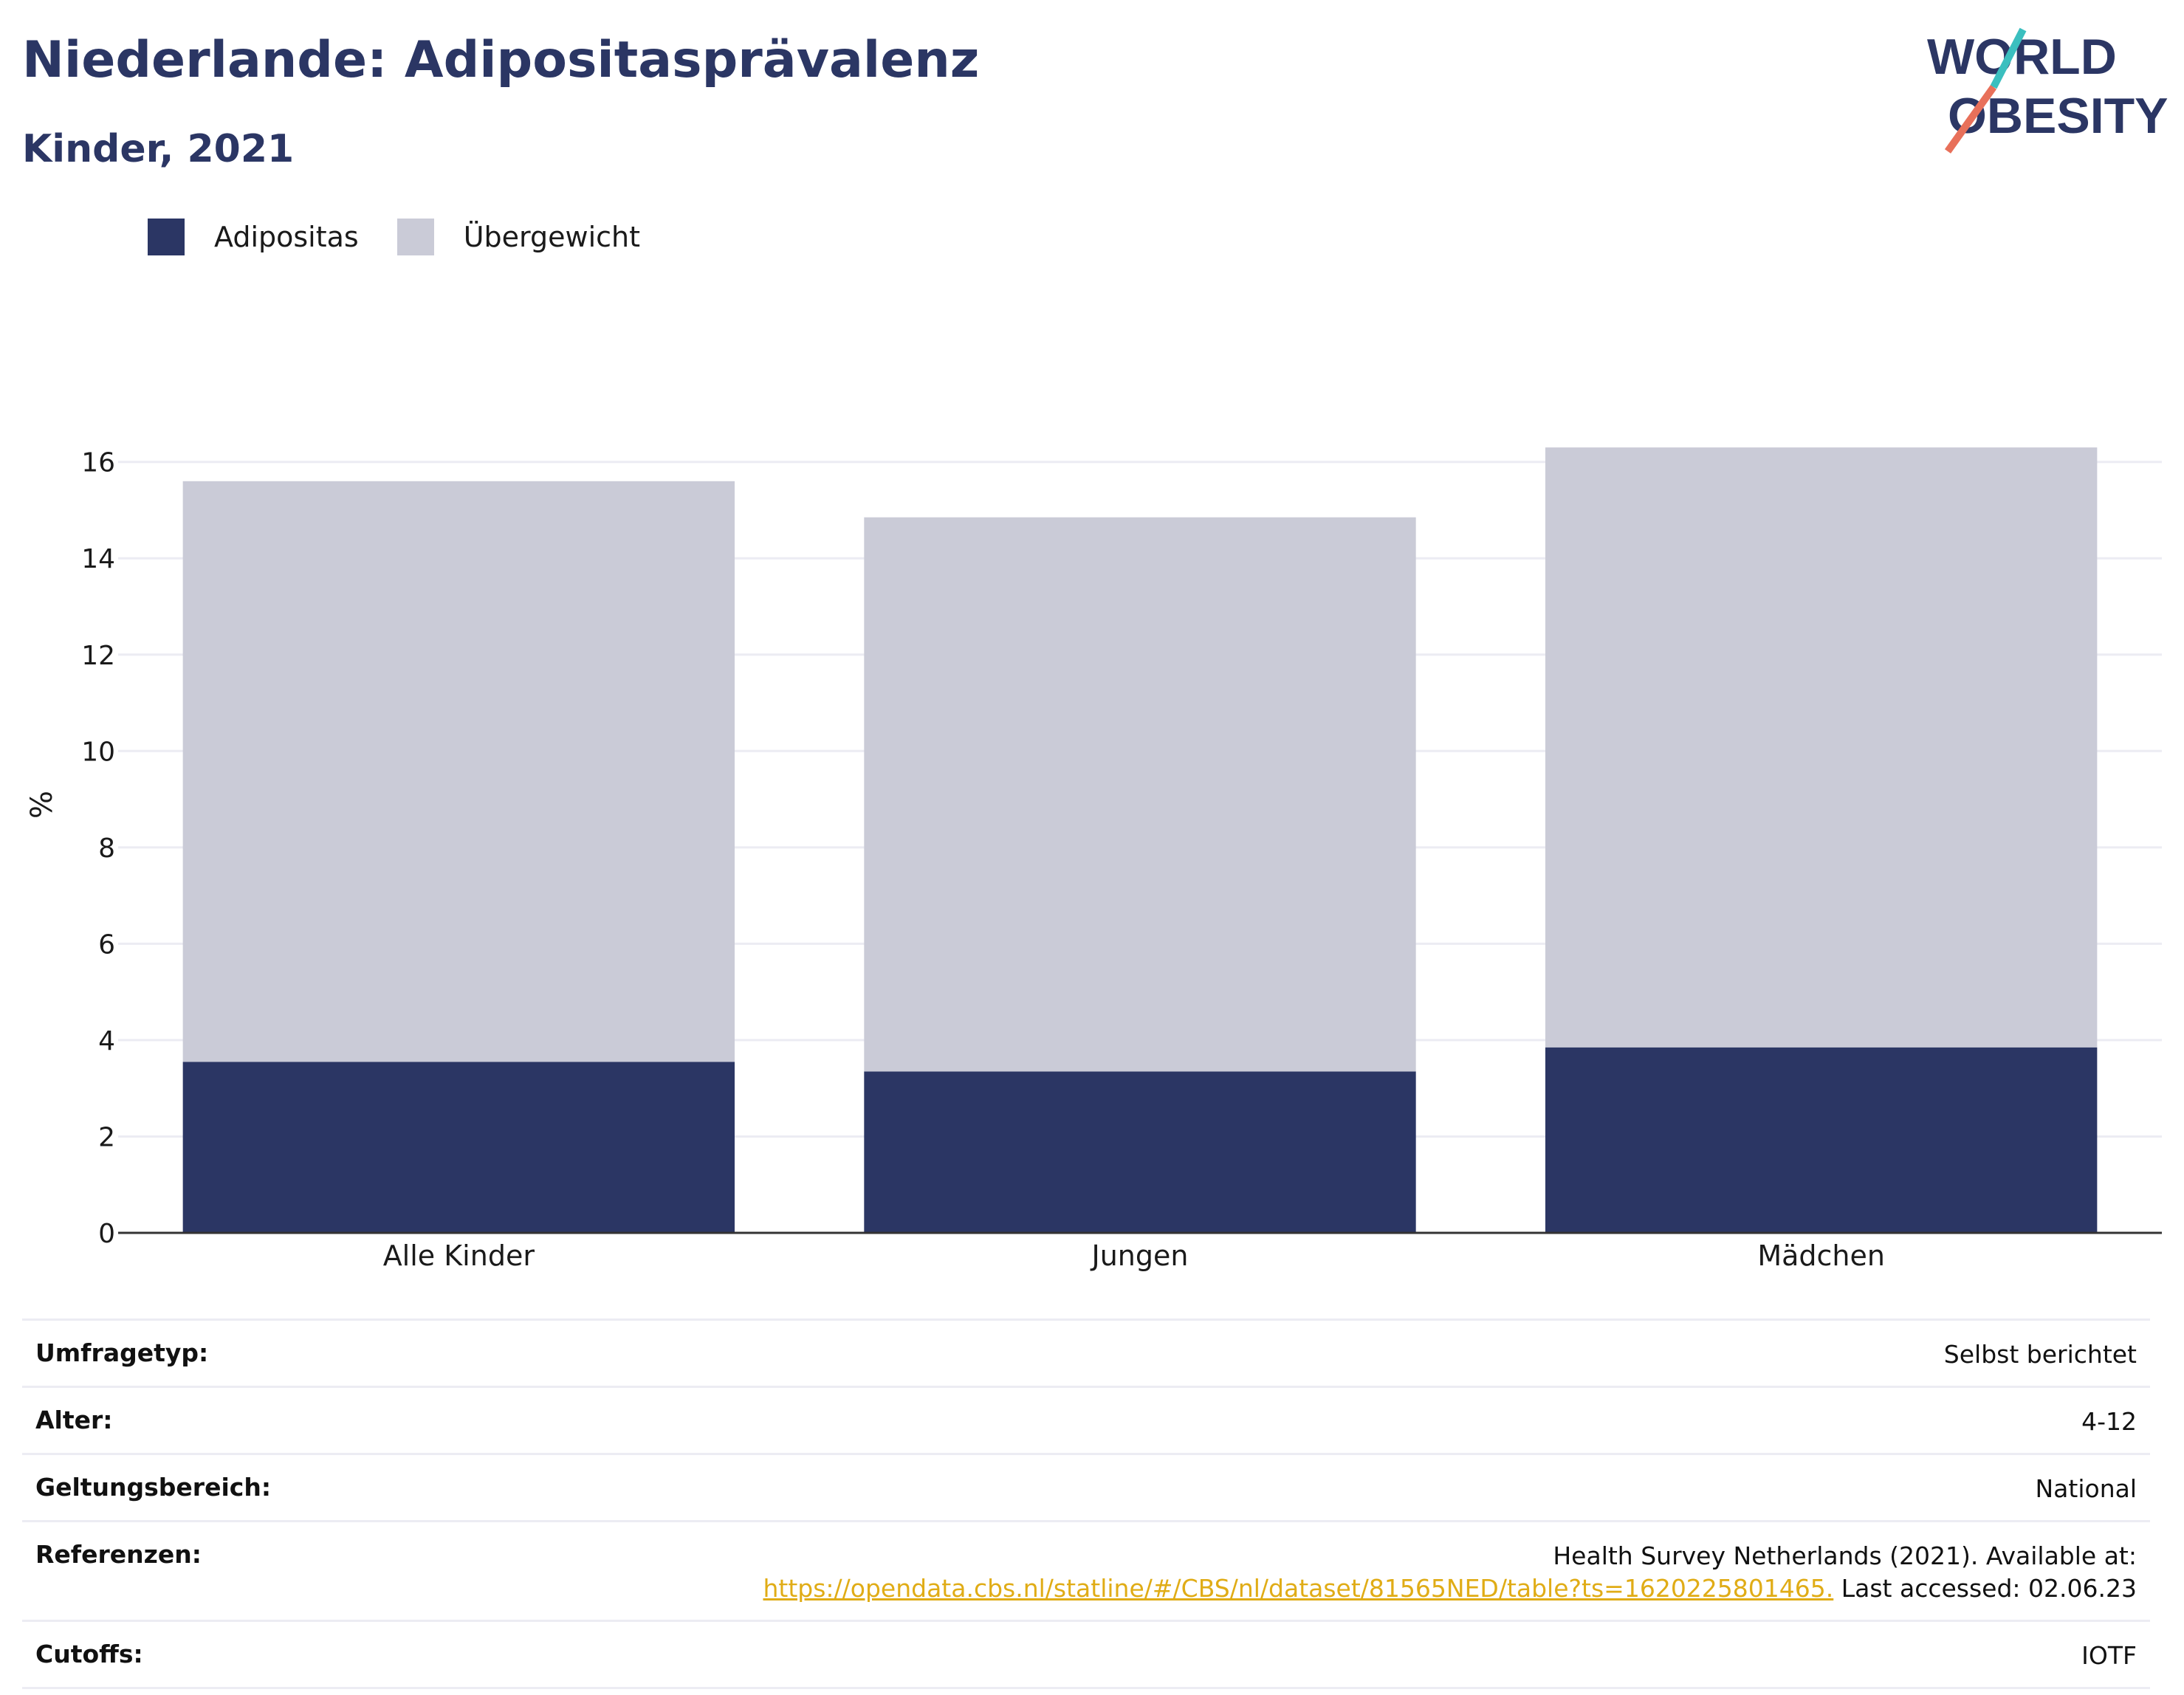  I want to click on meta-key: Umfragetyp:, so click(122, 1352).